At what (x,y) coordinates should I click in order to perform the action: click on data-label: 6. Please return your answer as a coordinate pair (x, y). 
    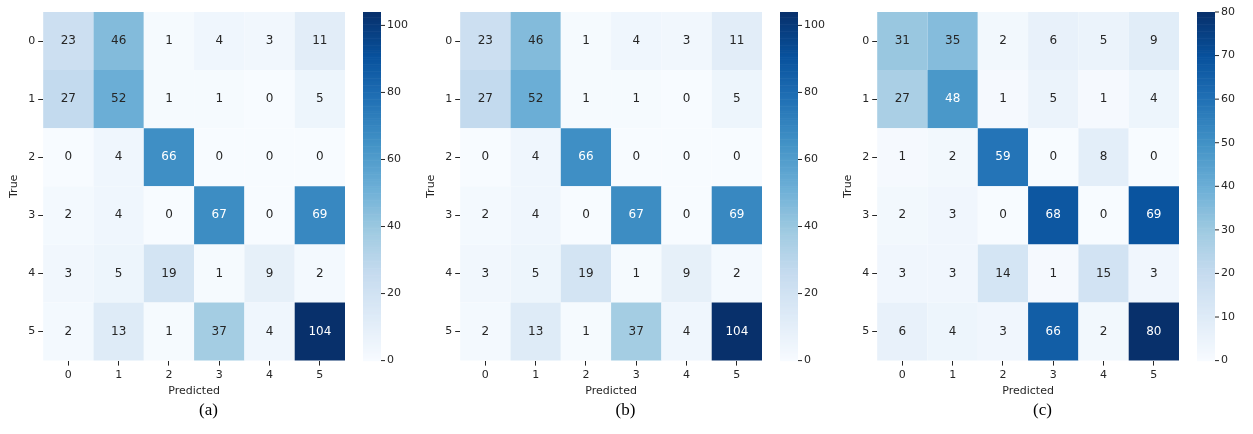
    Looking at the image, I should click on (1053, 40).